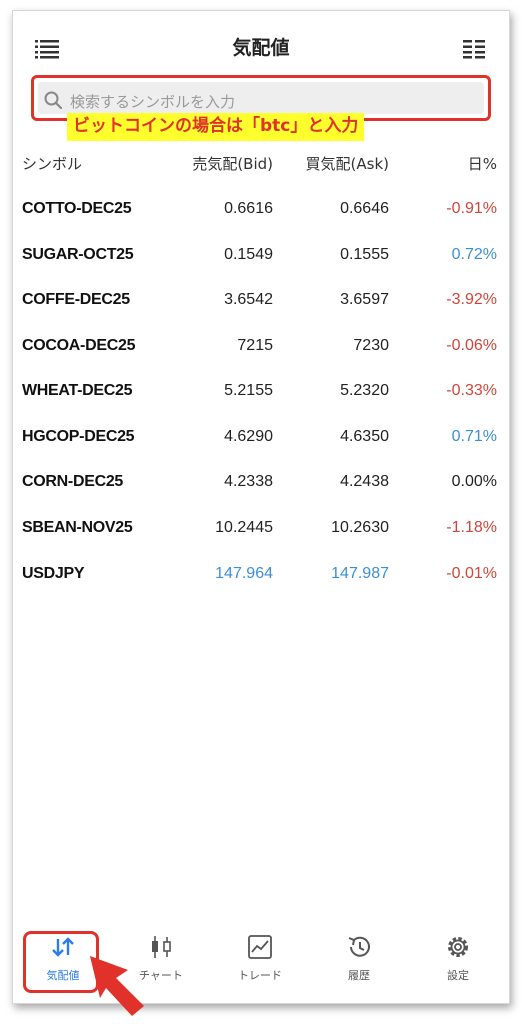 The width and height of the screenshot is (522, 1024). I want to click on columns-icon, so click(474, 49).